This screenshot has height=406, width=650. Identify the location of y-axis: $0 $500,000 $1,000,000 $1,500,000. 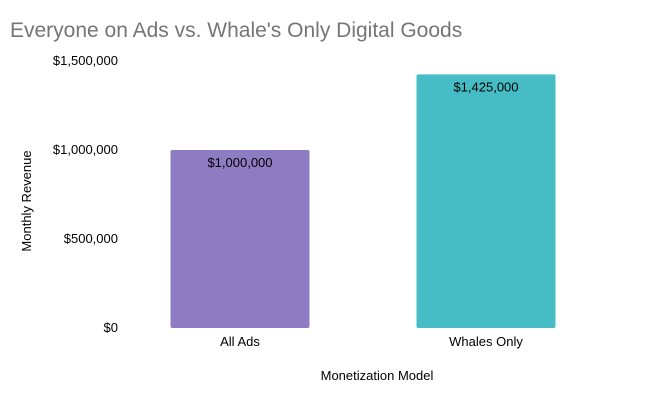
(85, 194).